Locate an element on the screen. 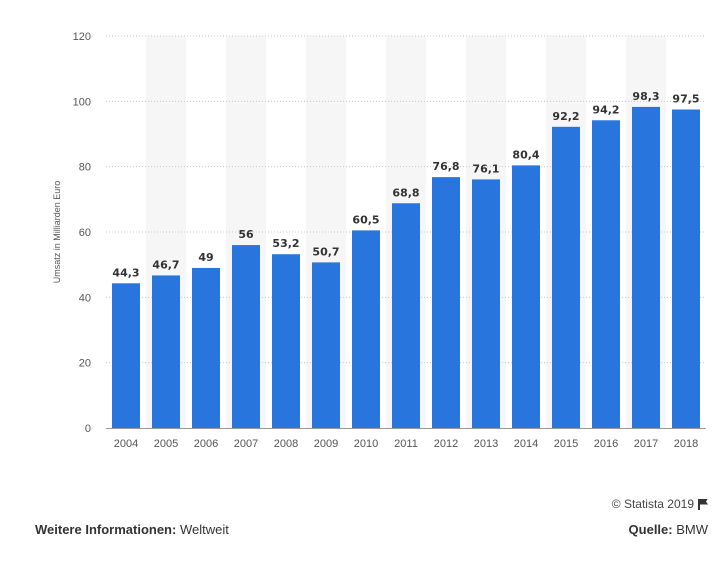 The width and height of the screenshot is (719, 570). source: Quelle: BMW is located at coordinates (668, 529).